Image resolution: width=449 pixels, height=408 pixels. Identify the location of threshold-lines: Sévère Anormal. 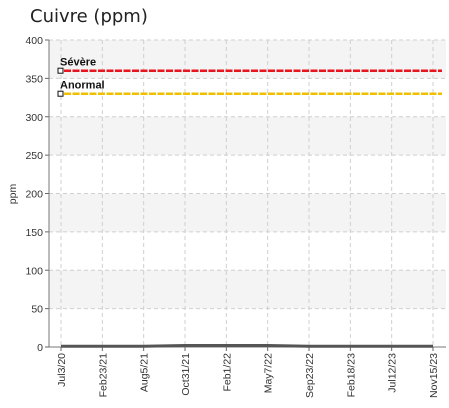
(249, 77).